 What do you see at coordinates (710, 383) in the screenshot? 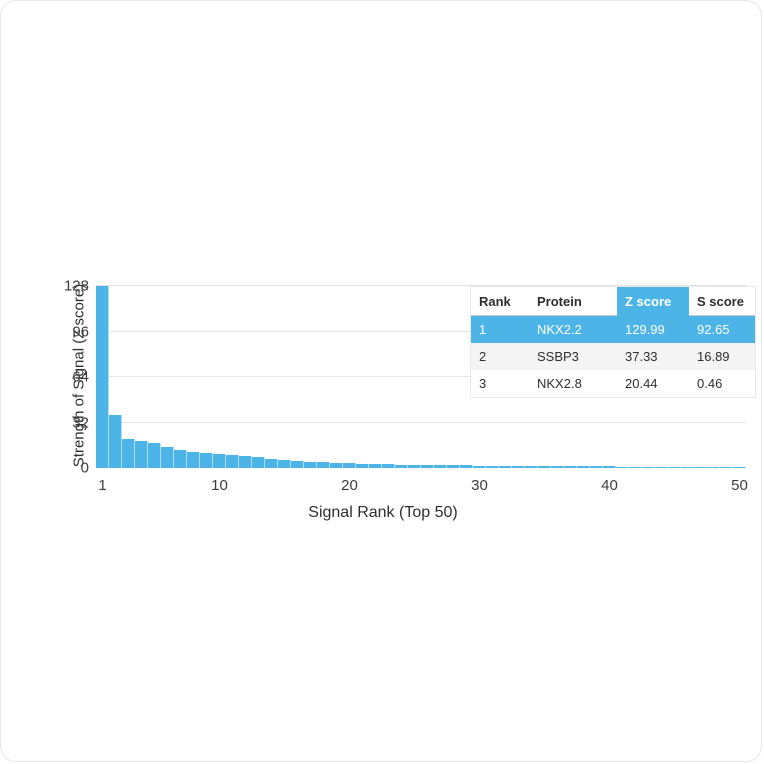
I see `cell-s-score: 0.46` at bounding box center [710, 383].